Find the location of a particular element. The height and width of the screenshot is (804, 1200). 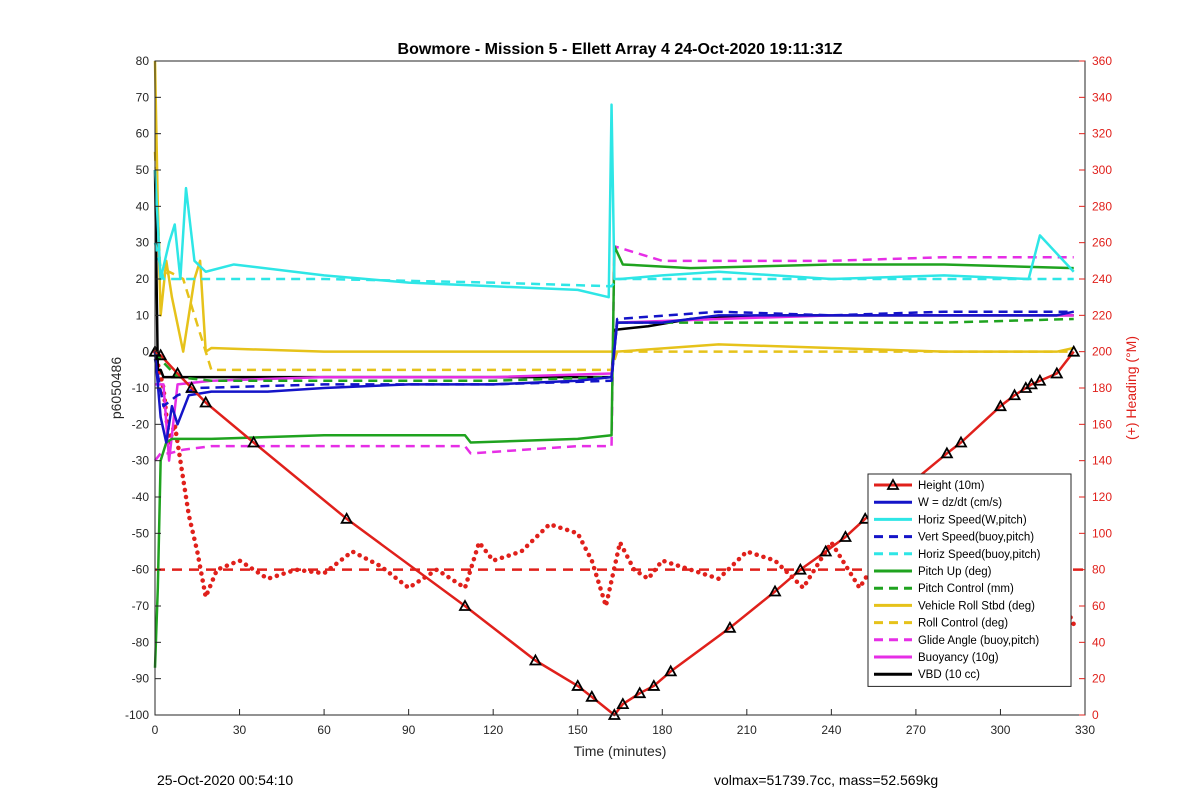

y-tick-label: 50 is located at coordinates (143, 170).